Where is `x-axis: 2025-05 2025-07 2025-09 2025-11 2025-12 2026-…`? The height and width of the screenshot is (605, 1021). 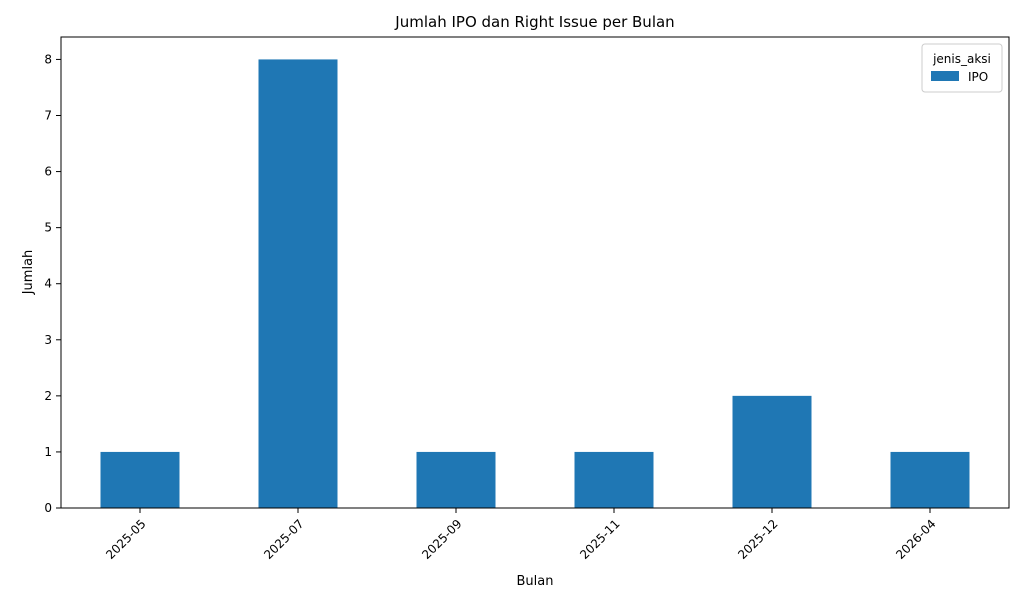
x-axis: 2025-05 2025-07 2025-09 2025-11 2025-12 2026-… is located at coordinates (521, 535).